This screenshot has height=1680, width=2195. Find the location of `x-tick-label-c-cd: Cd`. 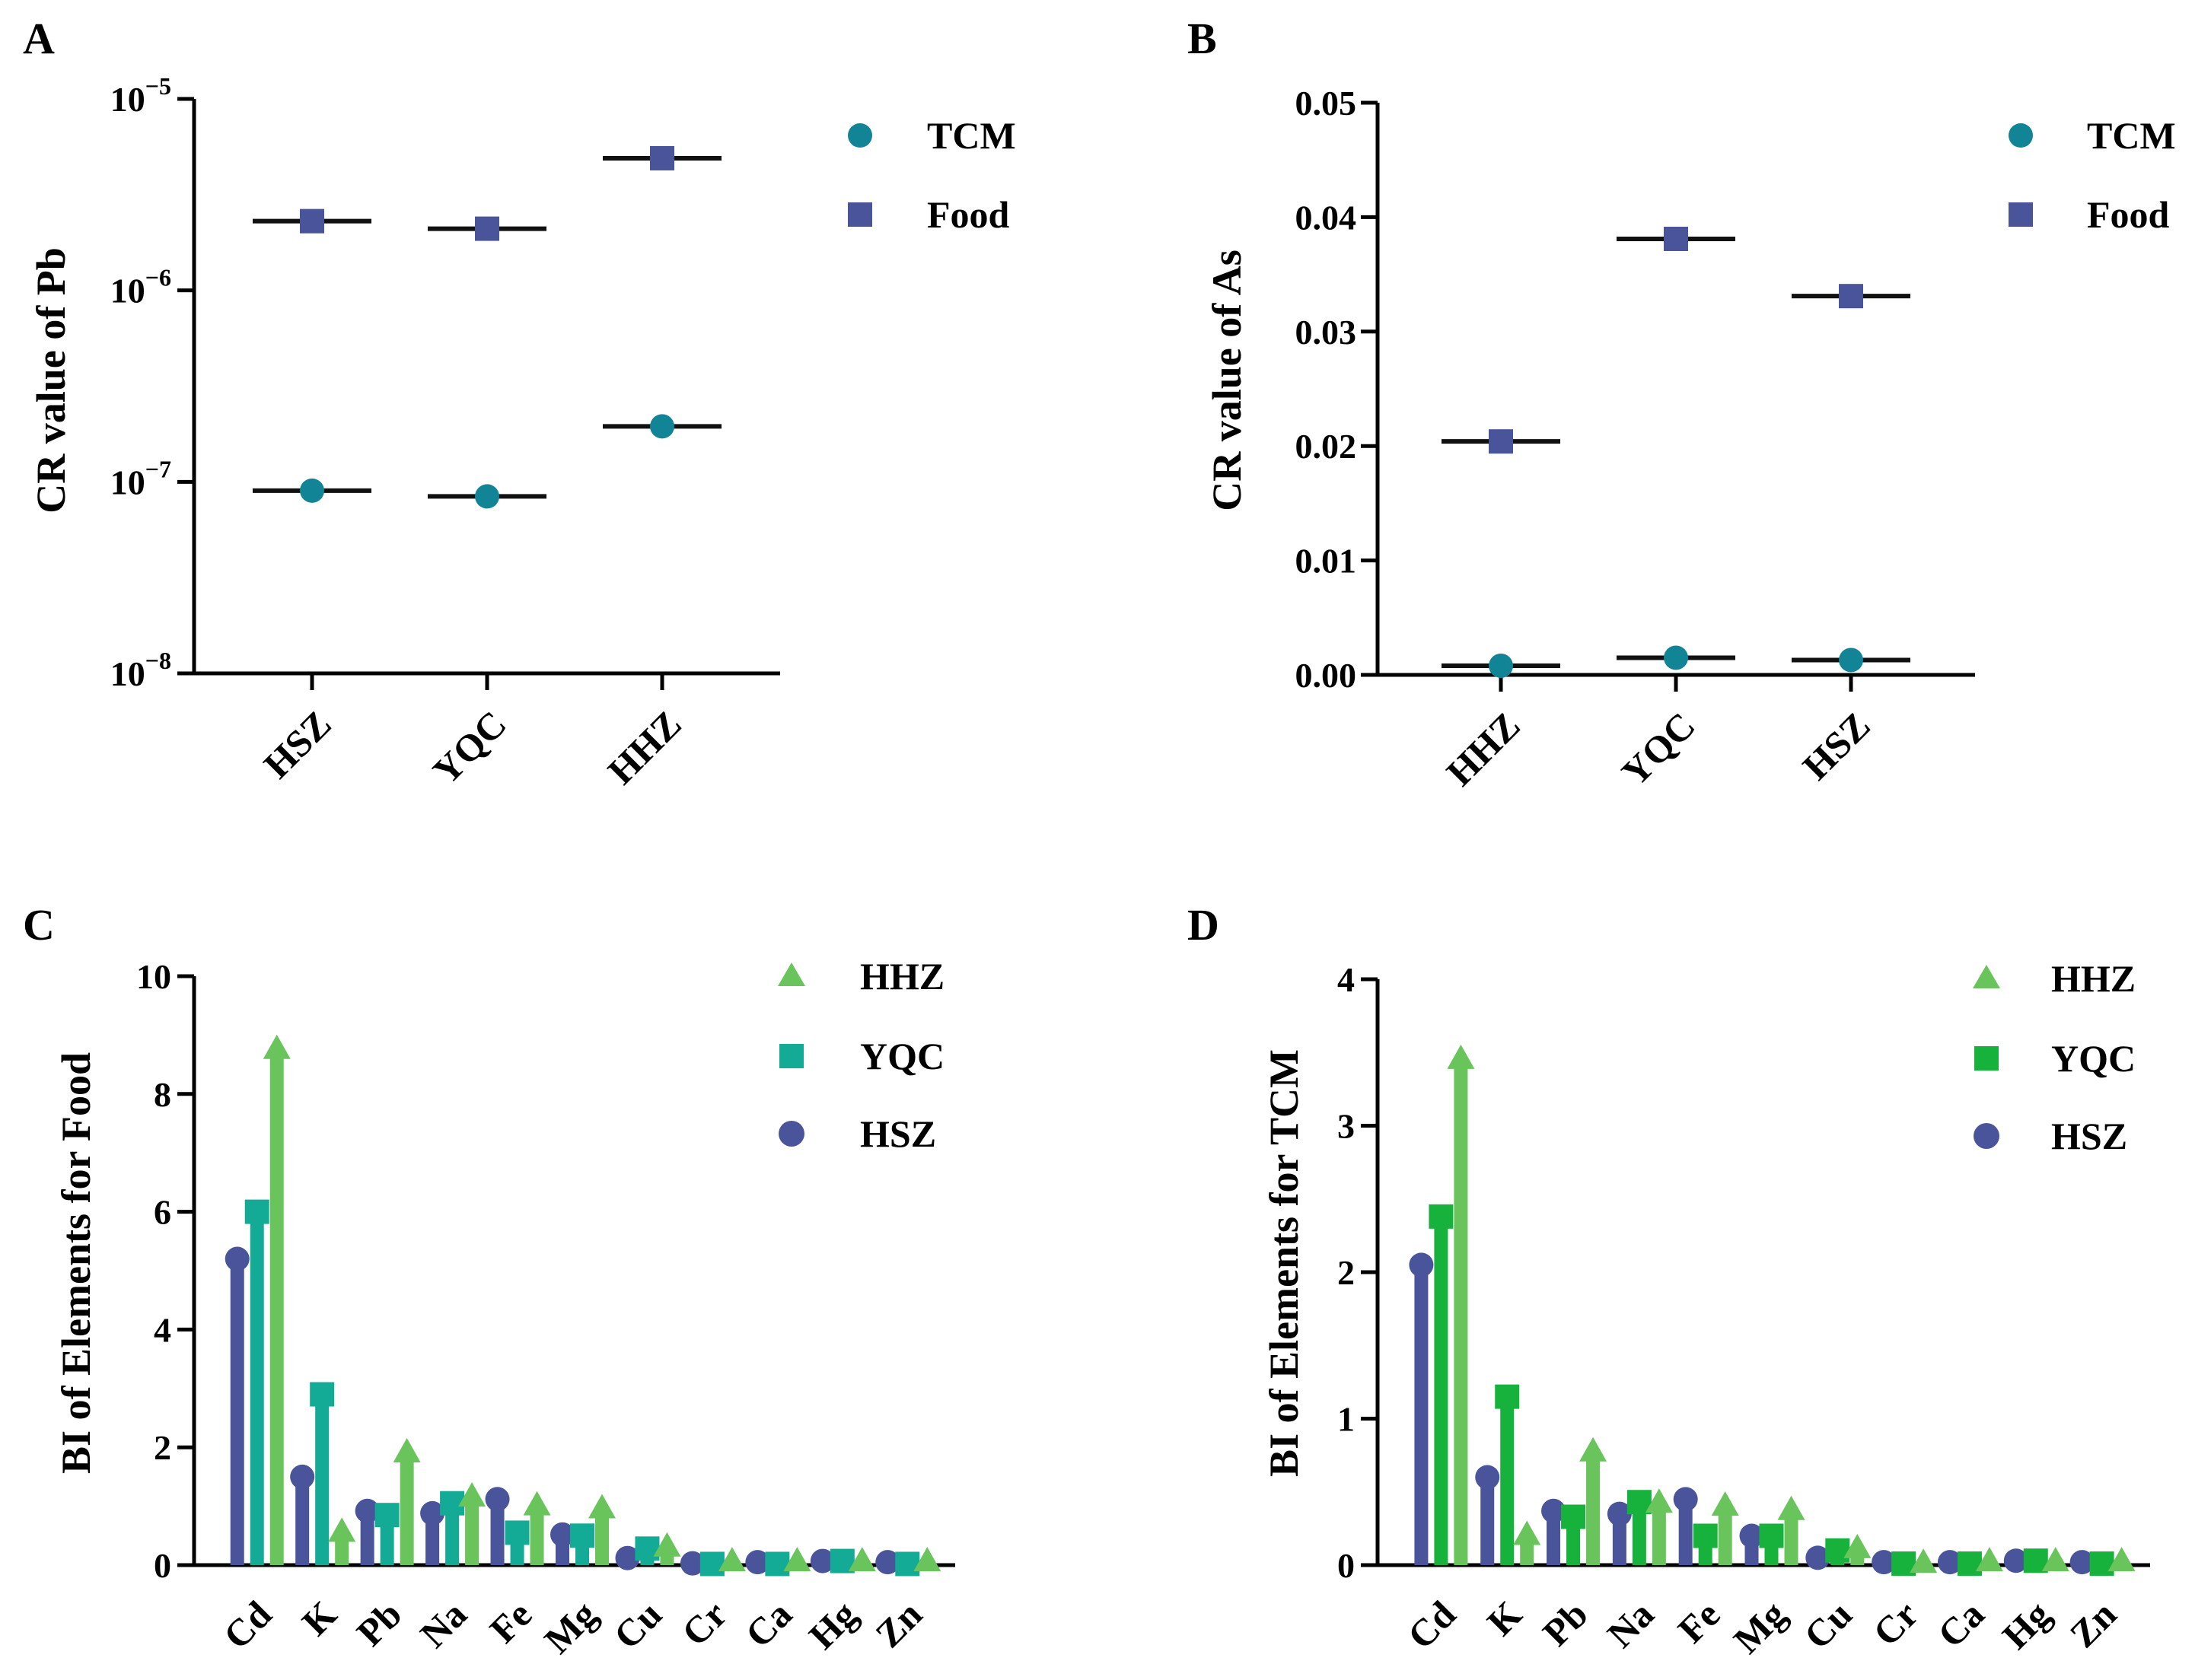

x-tick-label-c-cd: Cd is located at coordinates (247, 1625).